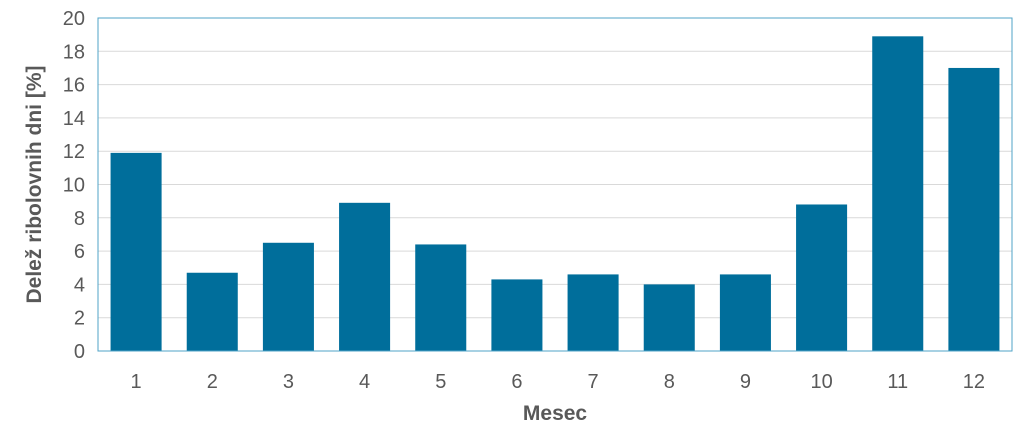 The height and width of the screenshot is (425, 1027). Describe the element at coordinates (558, 382) in the screenshot. I see `x-tick-labels: 1 2 3 4 5 6 7 8 9 10 11 12` at that location.